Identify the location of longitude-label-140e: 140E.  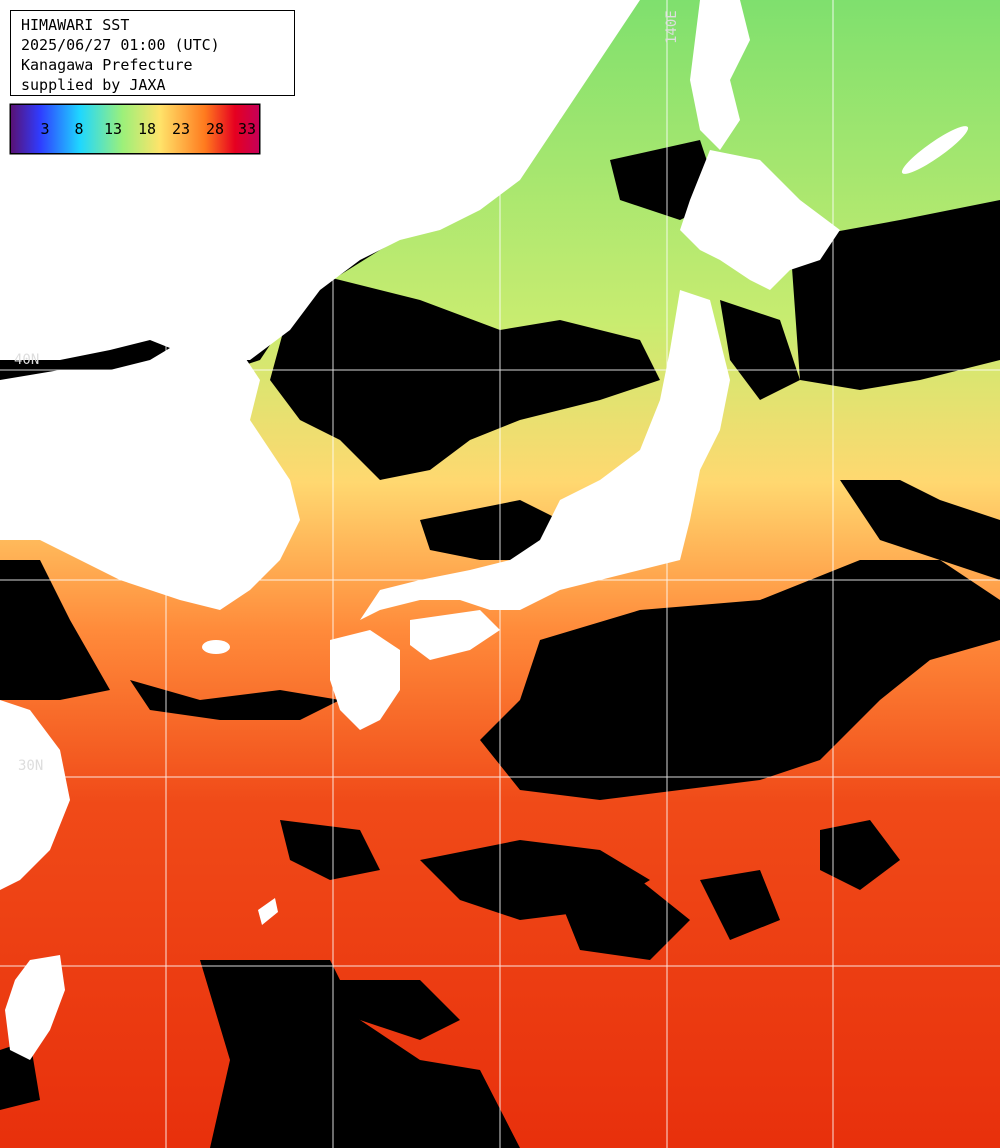
(672, 27).